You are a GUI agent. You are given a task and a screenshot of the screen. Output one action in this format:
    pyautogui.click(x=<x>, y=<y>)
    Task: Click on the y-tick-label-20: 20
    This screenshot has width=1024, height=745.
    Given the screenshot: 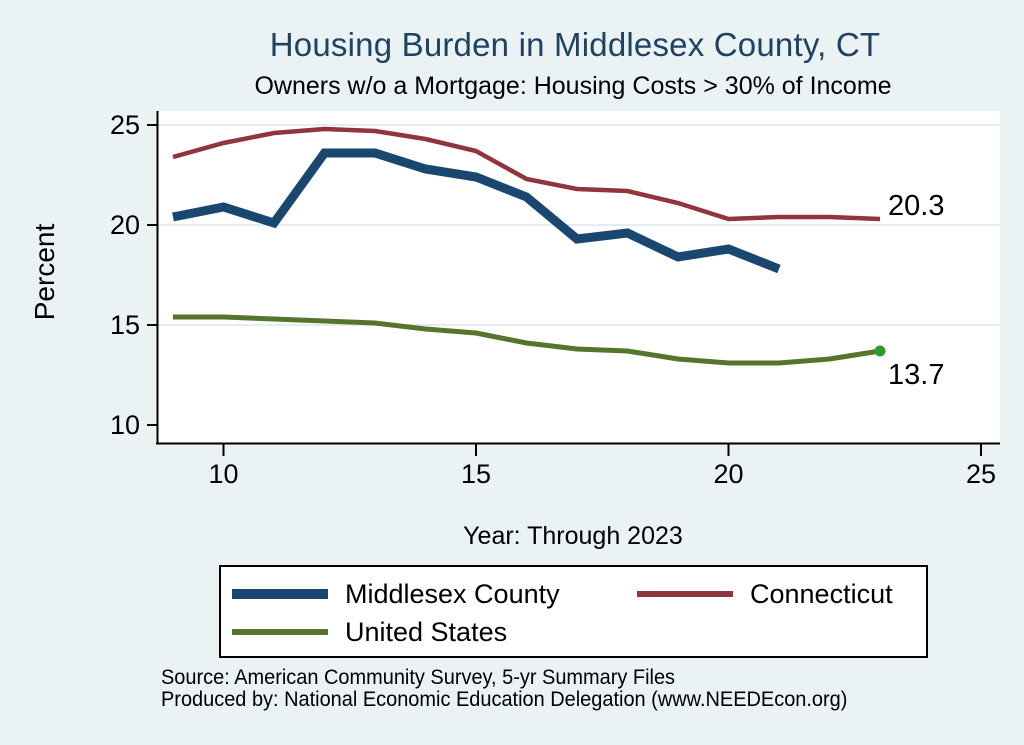 What is the action you would take?
    pyautogui.click(x=125, y=225)
    